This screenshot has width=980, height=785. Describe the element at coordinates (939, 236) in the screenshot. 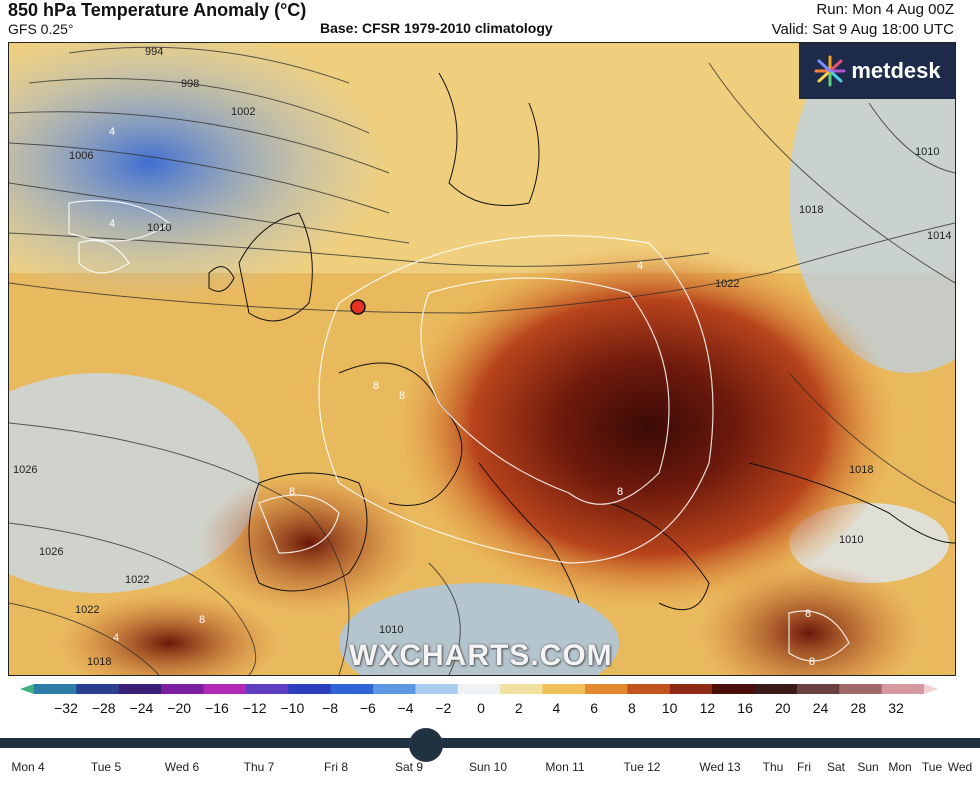

I see `isobar-label: 1014` at that location.